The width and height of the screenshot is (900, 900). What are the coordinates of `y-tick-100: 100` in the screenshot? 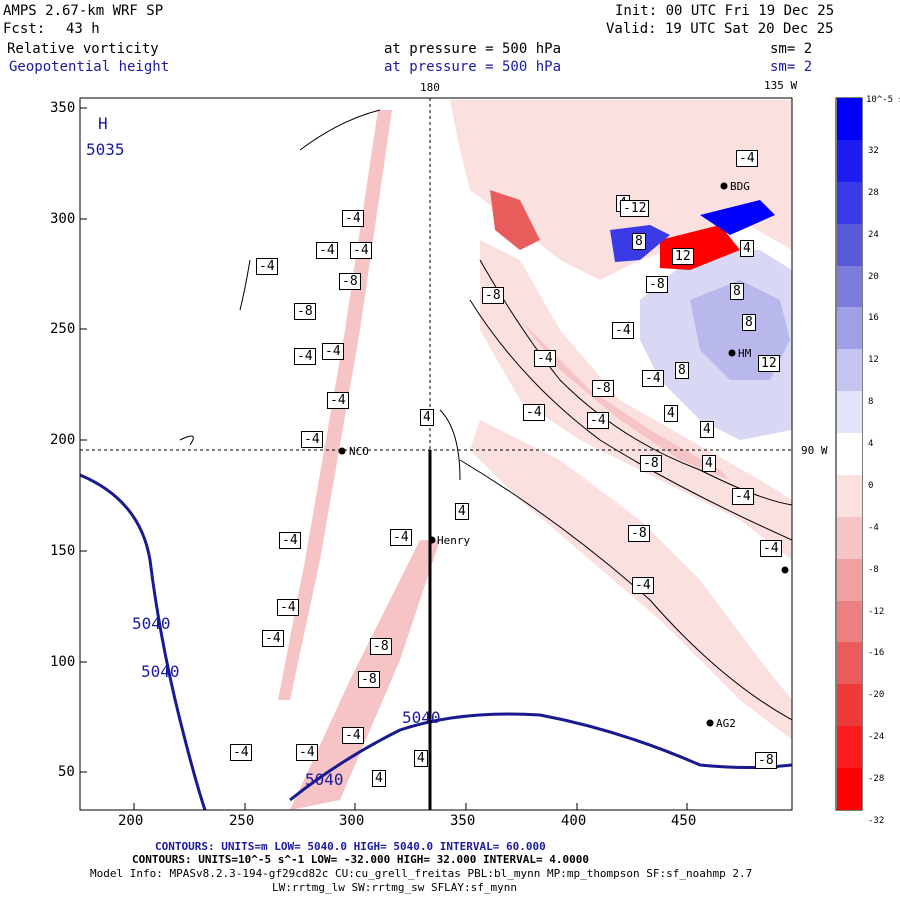 It's located at (63, 662).